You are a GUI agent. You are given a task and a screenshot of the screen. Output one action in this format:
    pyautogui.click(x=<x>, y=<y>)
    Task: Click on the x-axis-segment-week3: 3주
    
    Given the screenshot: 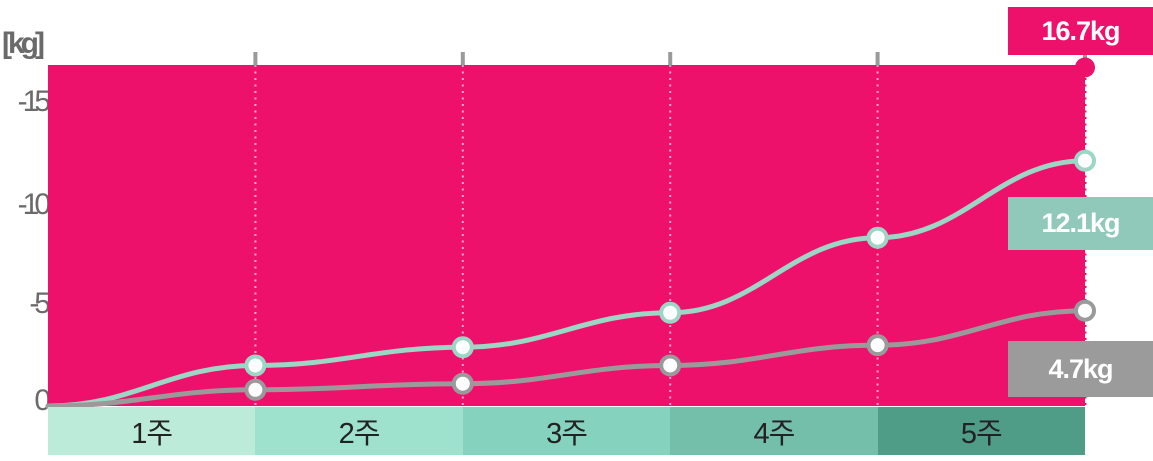 What is the action you would take?
    pyautogui.click(x=566, y=431)
    